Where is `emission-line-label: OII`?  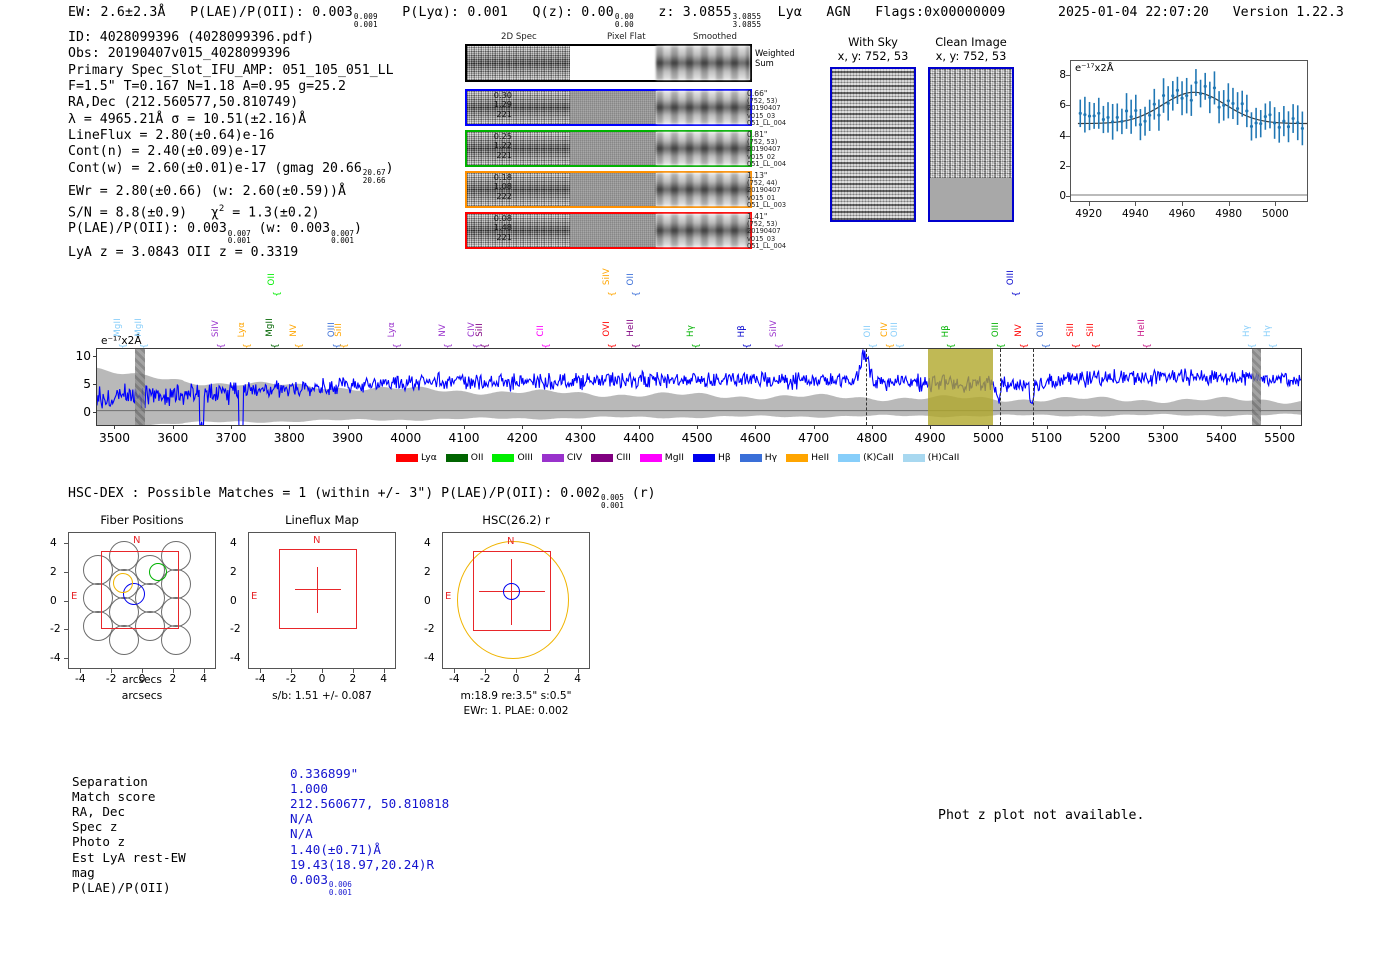
emission-line-label: OII is located at coordinates (630, 278).